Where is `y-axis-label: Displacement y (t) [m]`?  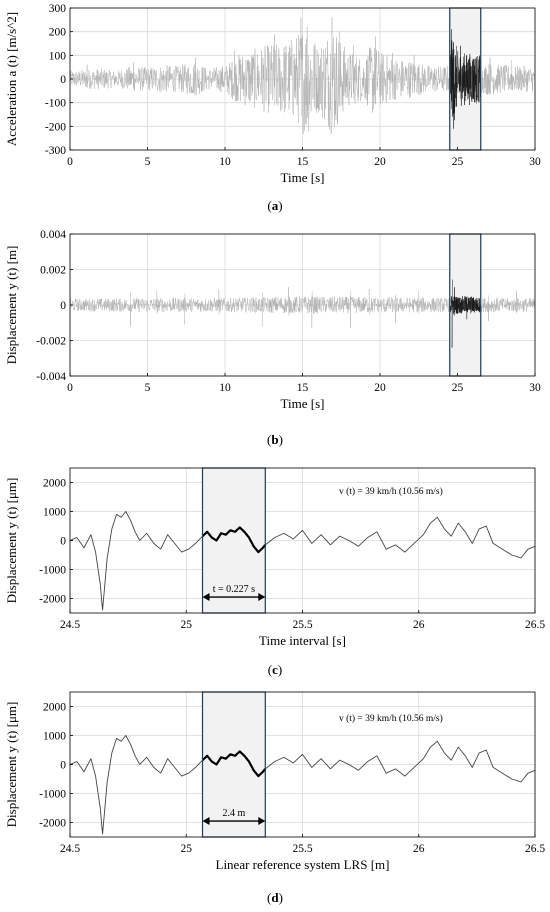 y-axis-label: Displacement y (t) [m] is located at coordinates (11, 305).